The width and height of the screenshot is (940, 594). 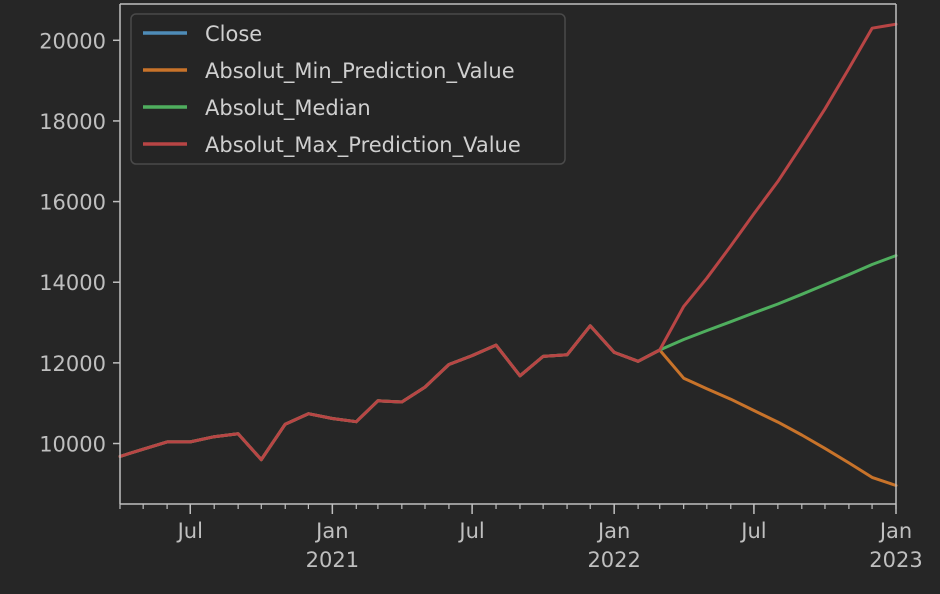 I want to click on x-tick-year-label: 2022, so click(x=613, y=560).